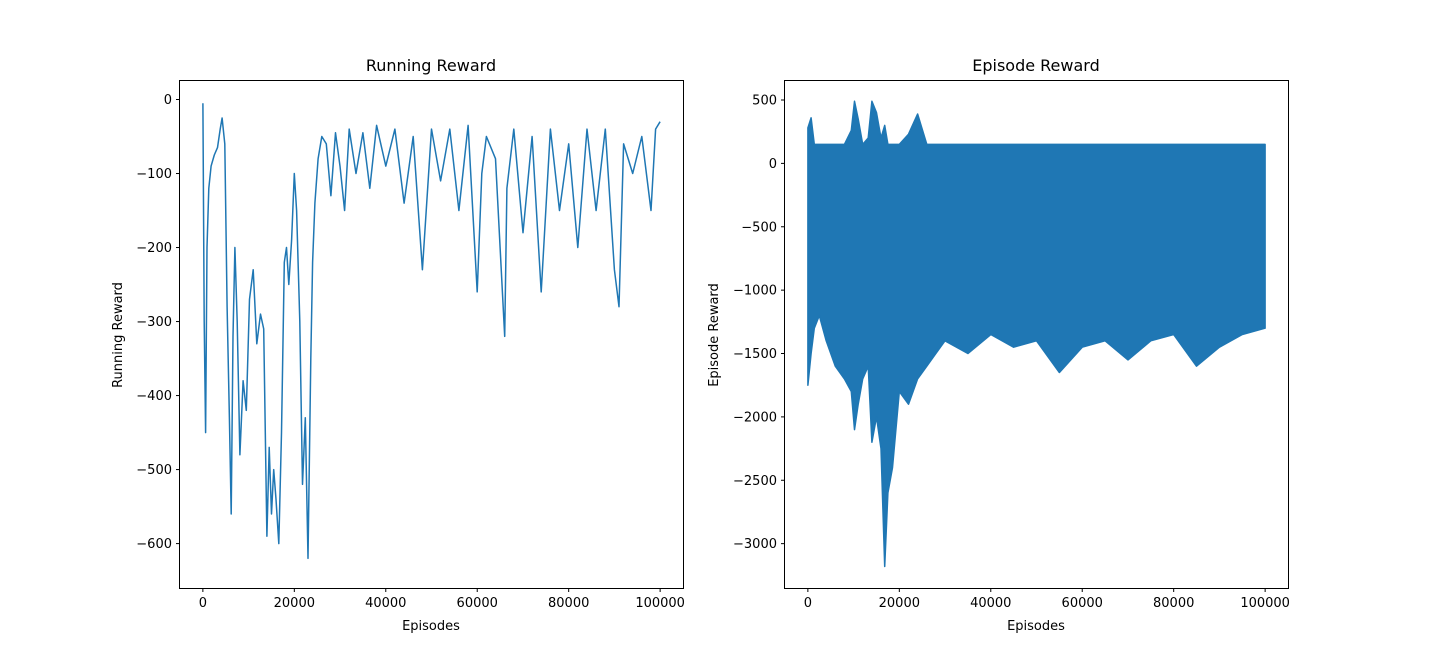 This screenshot has width=1432, height=663. What do you see at coordinates (1036, 65) in the screenshot?
I see `chart-title: Episode Reward` at bounding box center [1036, 65].